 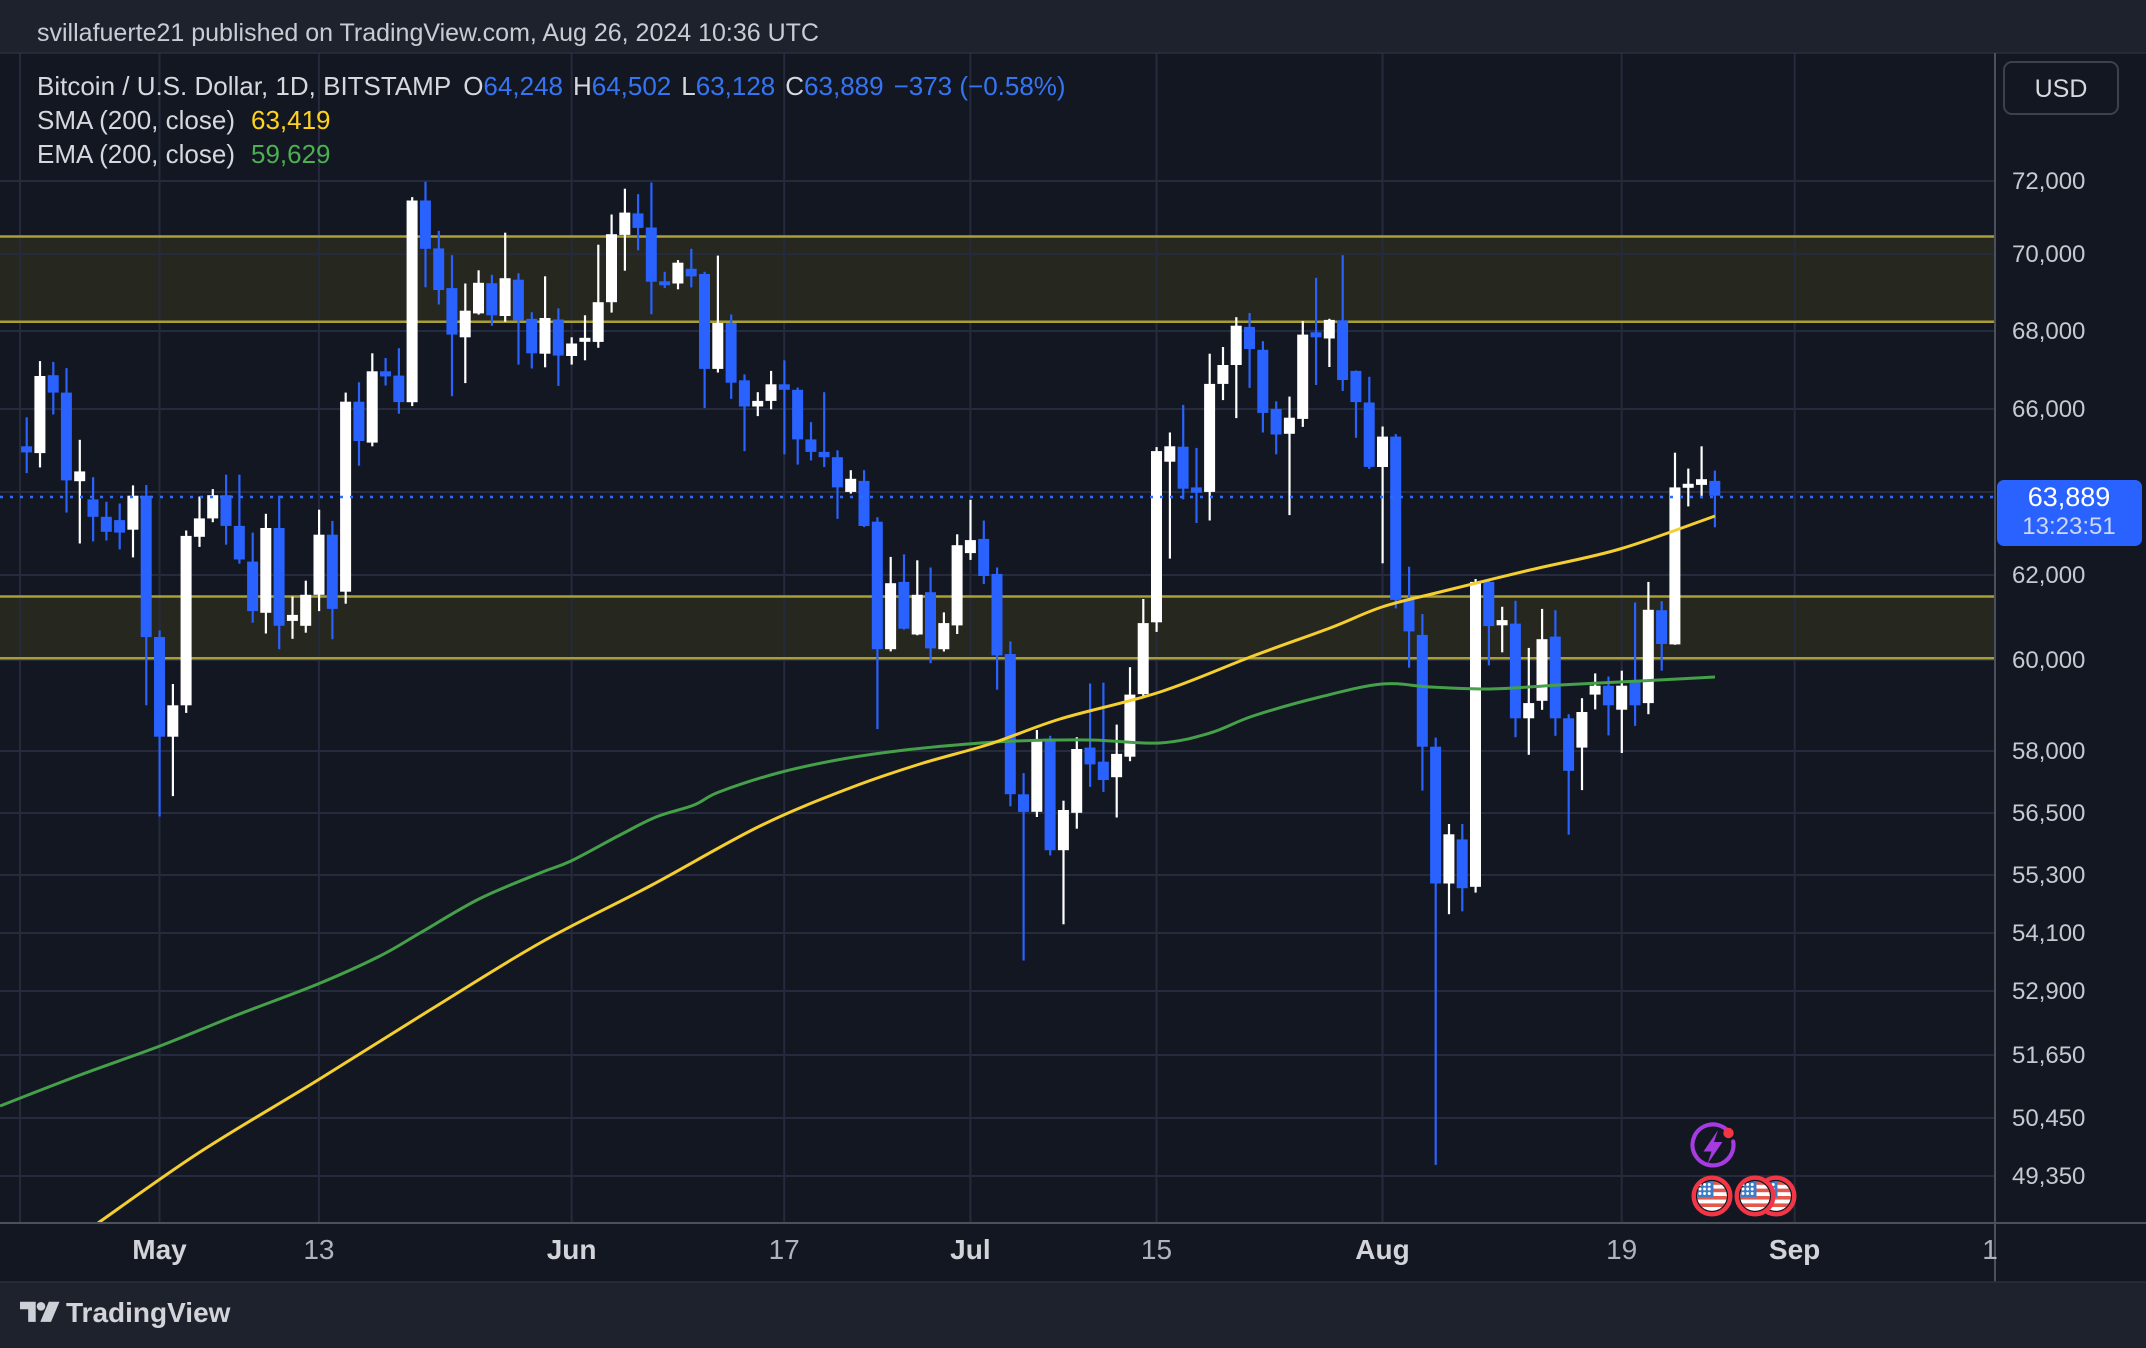 What do you see at coordinates (1382, 1249) in the screenshot?
I see `svg-text: Aug` at bounding box center [1382, 1249].